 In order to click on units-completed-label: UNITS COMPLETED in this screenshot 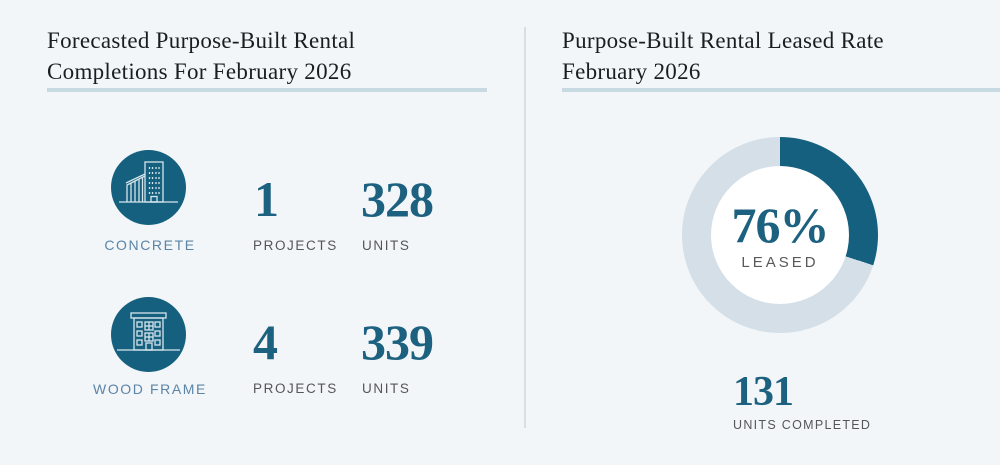, I will do `click(802, 425)`.